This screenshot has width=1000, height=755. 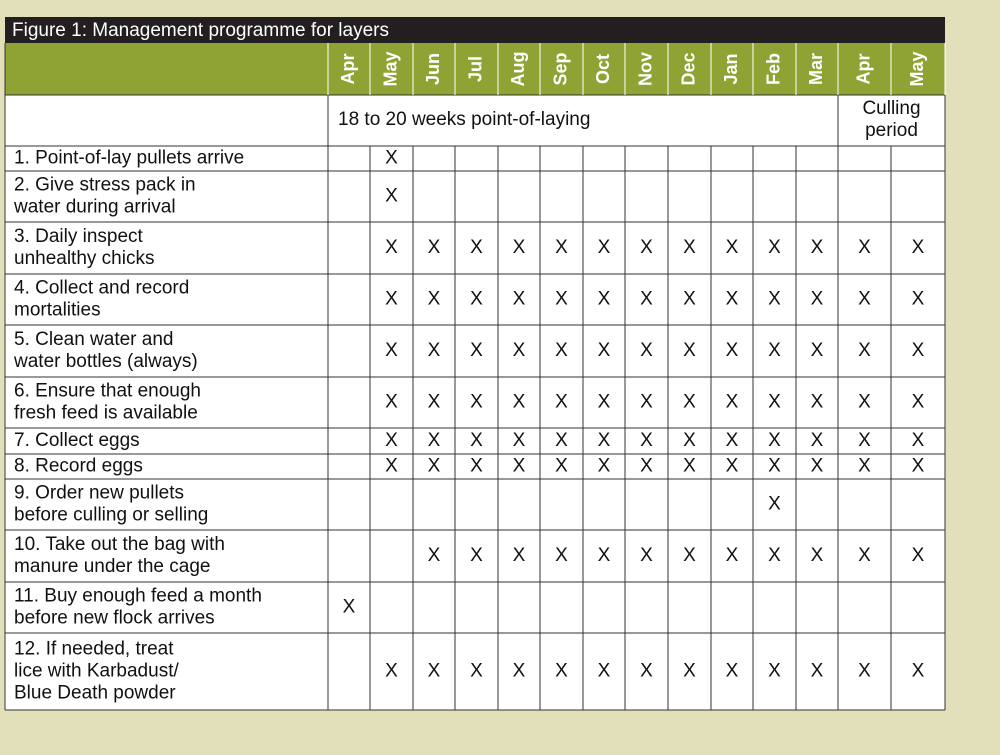 I want to click on task-label: water during arrival, so click(x=94, y=207).